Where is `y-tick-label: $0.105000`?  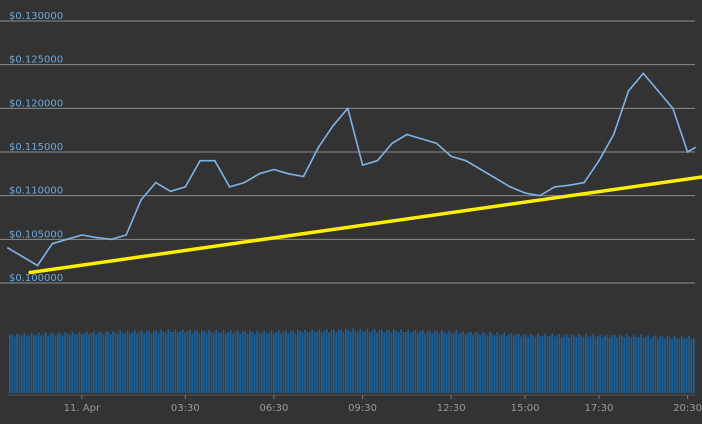 y-tick-label: $0.105000 is located at coordinates (36, 234).